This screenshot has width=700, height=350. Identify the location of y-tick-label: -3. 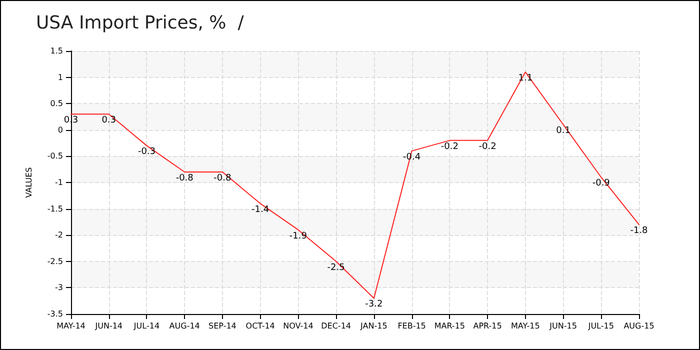
(59, 287).